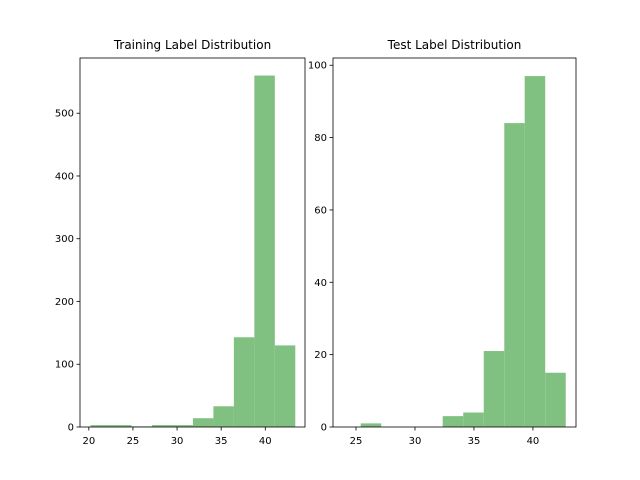 The height and width of the screenshot is (480, 640). I want to click on y-tick-label: 80, so click(320, 138).